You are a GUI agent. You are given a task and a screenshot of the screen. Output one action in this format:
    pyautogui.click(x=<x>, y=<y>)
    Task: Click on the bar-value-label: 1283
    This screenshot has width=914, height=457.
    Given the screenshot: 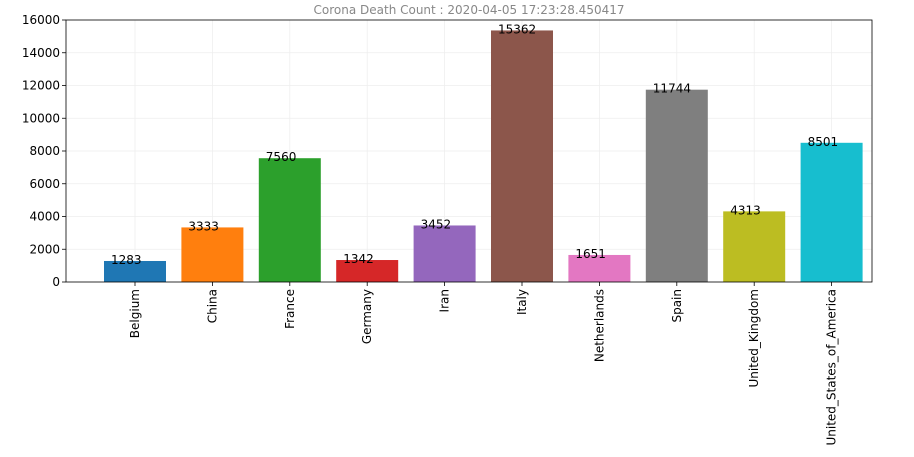 What is the action you would take?
    pyautogui.click(x=126, y=260)
    